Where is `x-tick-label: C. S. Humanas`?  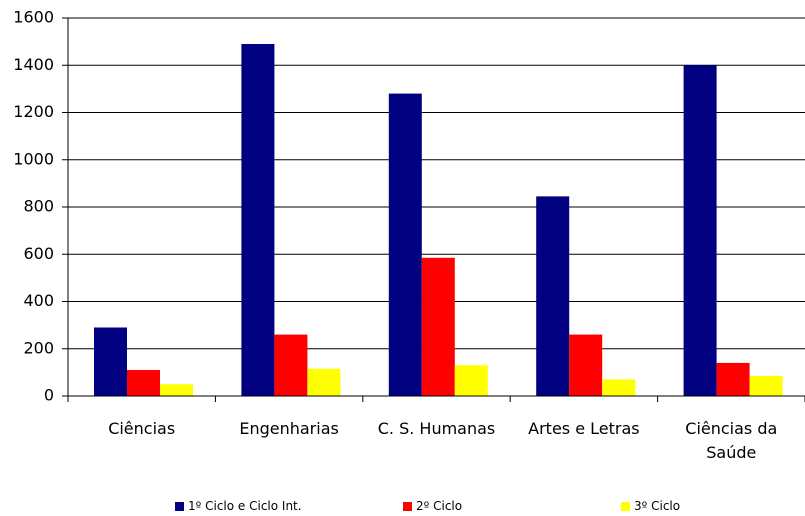
x-tick-label: C. S. Humanas is located at coordinates (436, 428).